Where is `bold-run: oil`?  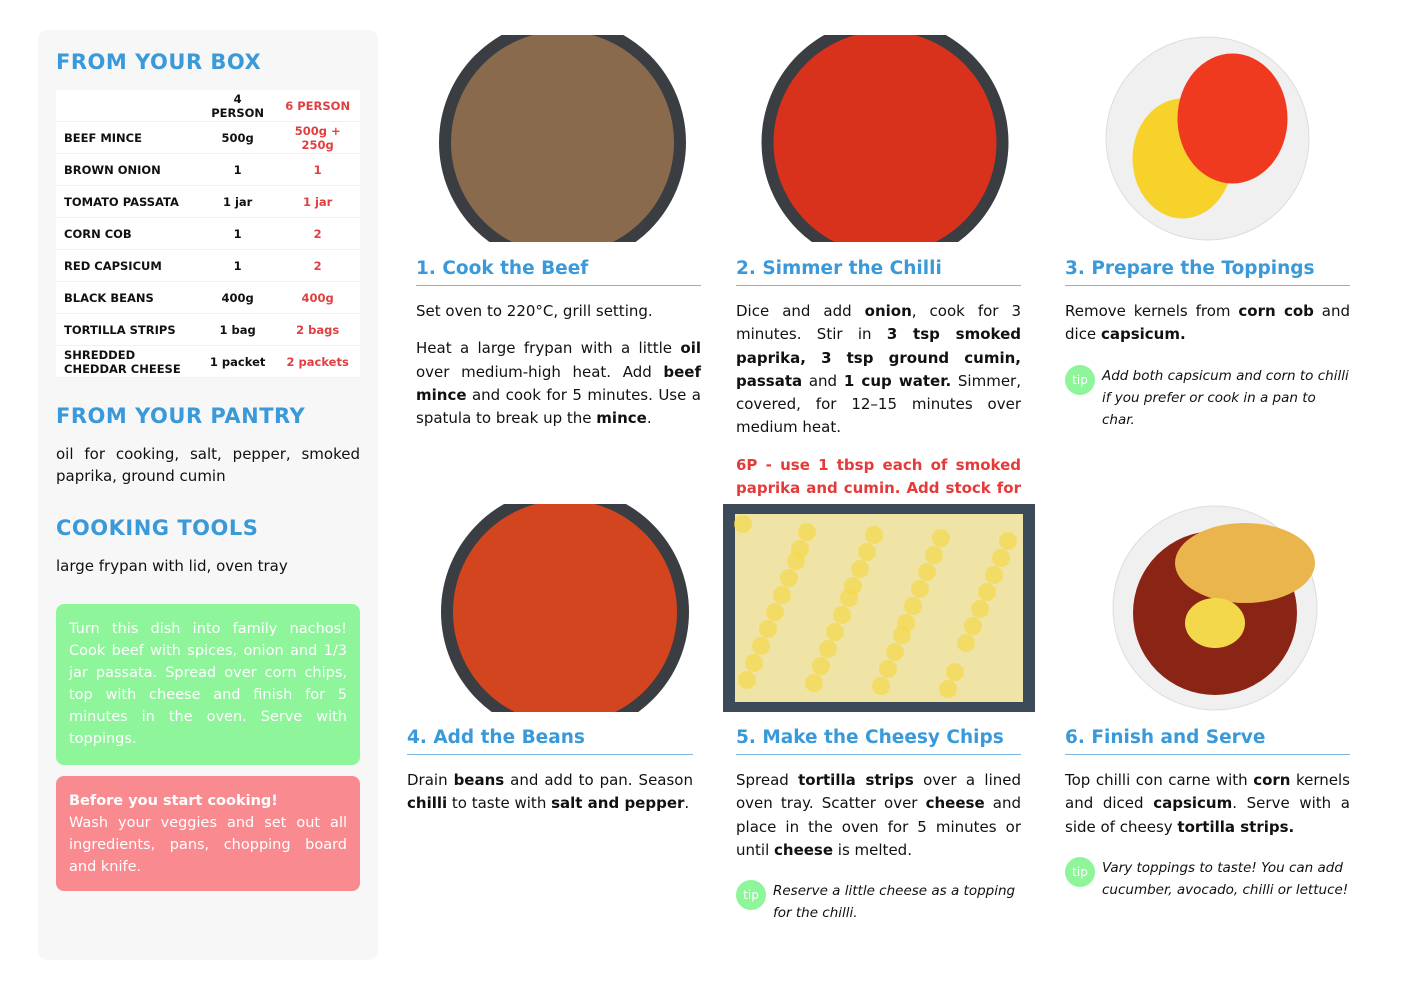 bold-run: oil is located at coordinates (690, 348).